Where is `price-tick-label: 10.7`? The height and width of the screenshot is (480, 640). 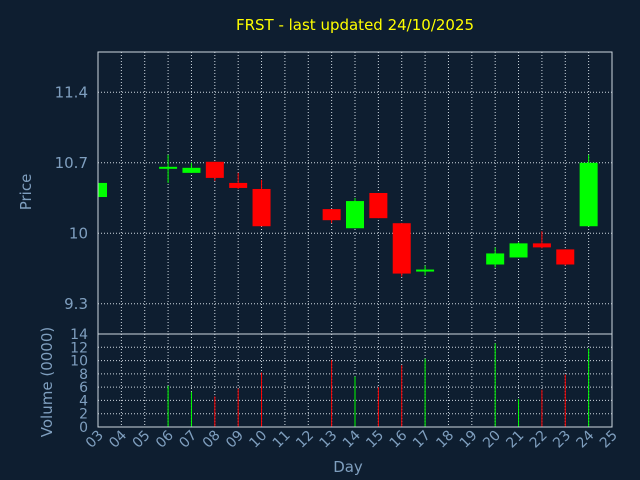 price-tick-label: 10.7 is located at coordinates (71, 163).